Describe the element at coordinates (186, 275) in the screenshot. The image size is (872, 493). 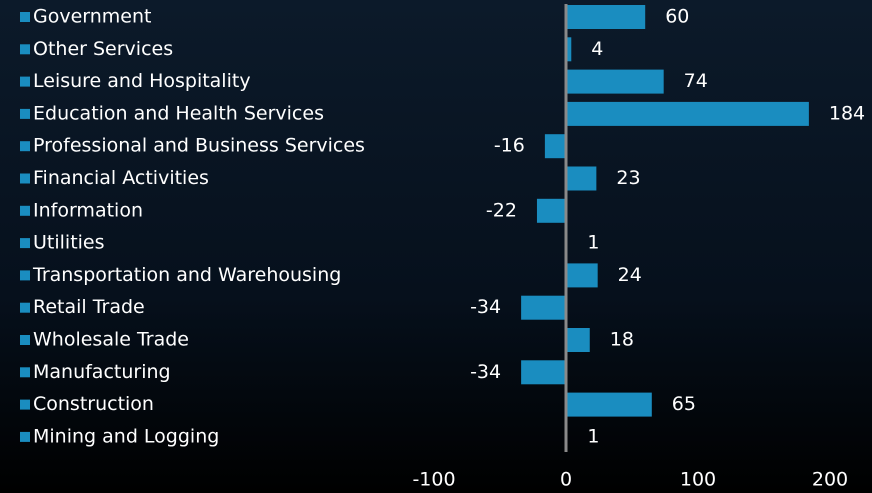
I see `category-label: Transportation and Warehousing` at that location.